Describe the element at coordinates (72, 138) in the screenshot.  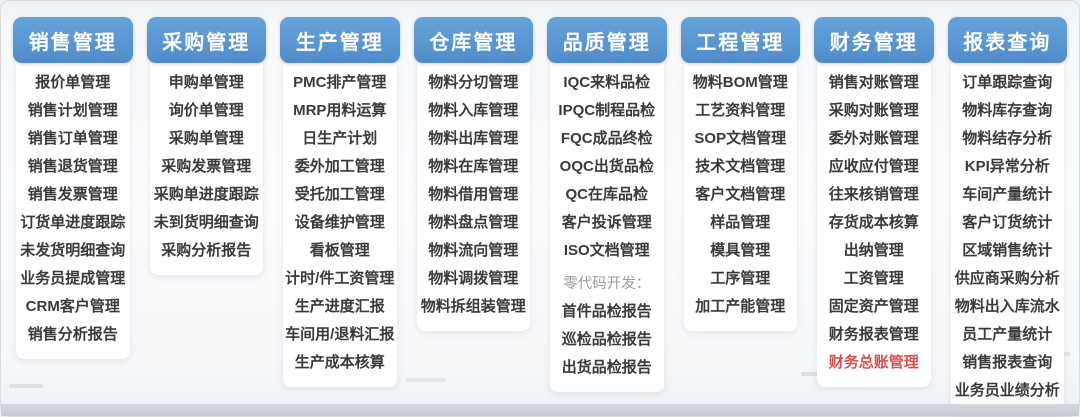
I see `module-item: 销售订单管理` at that location.